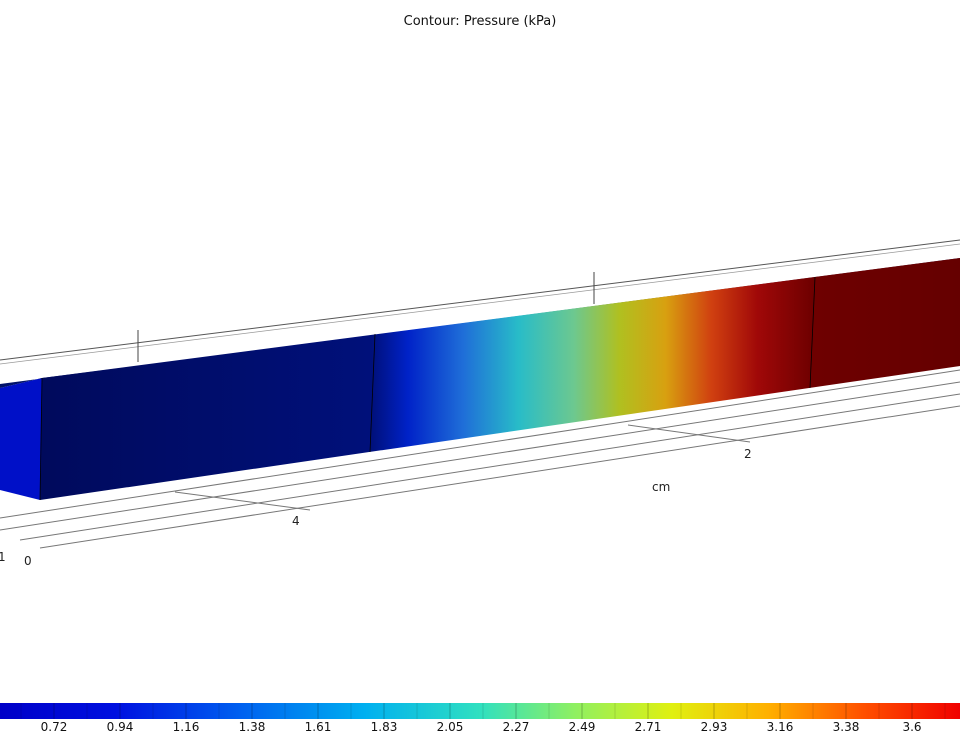 The width and height of the screenshot is (960, 750). I want to click on colorbar-tick-label: 2.05, so click(450, 727).